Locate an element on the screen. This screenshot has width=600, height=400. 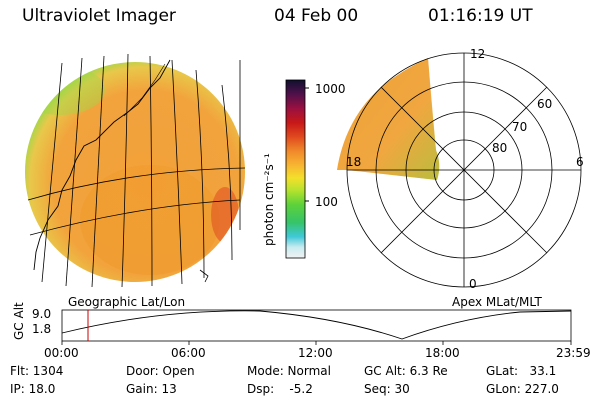
timeline-ylabel: GC Alt is located at coordinates (19, 321).